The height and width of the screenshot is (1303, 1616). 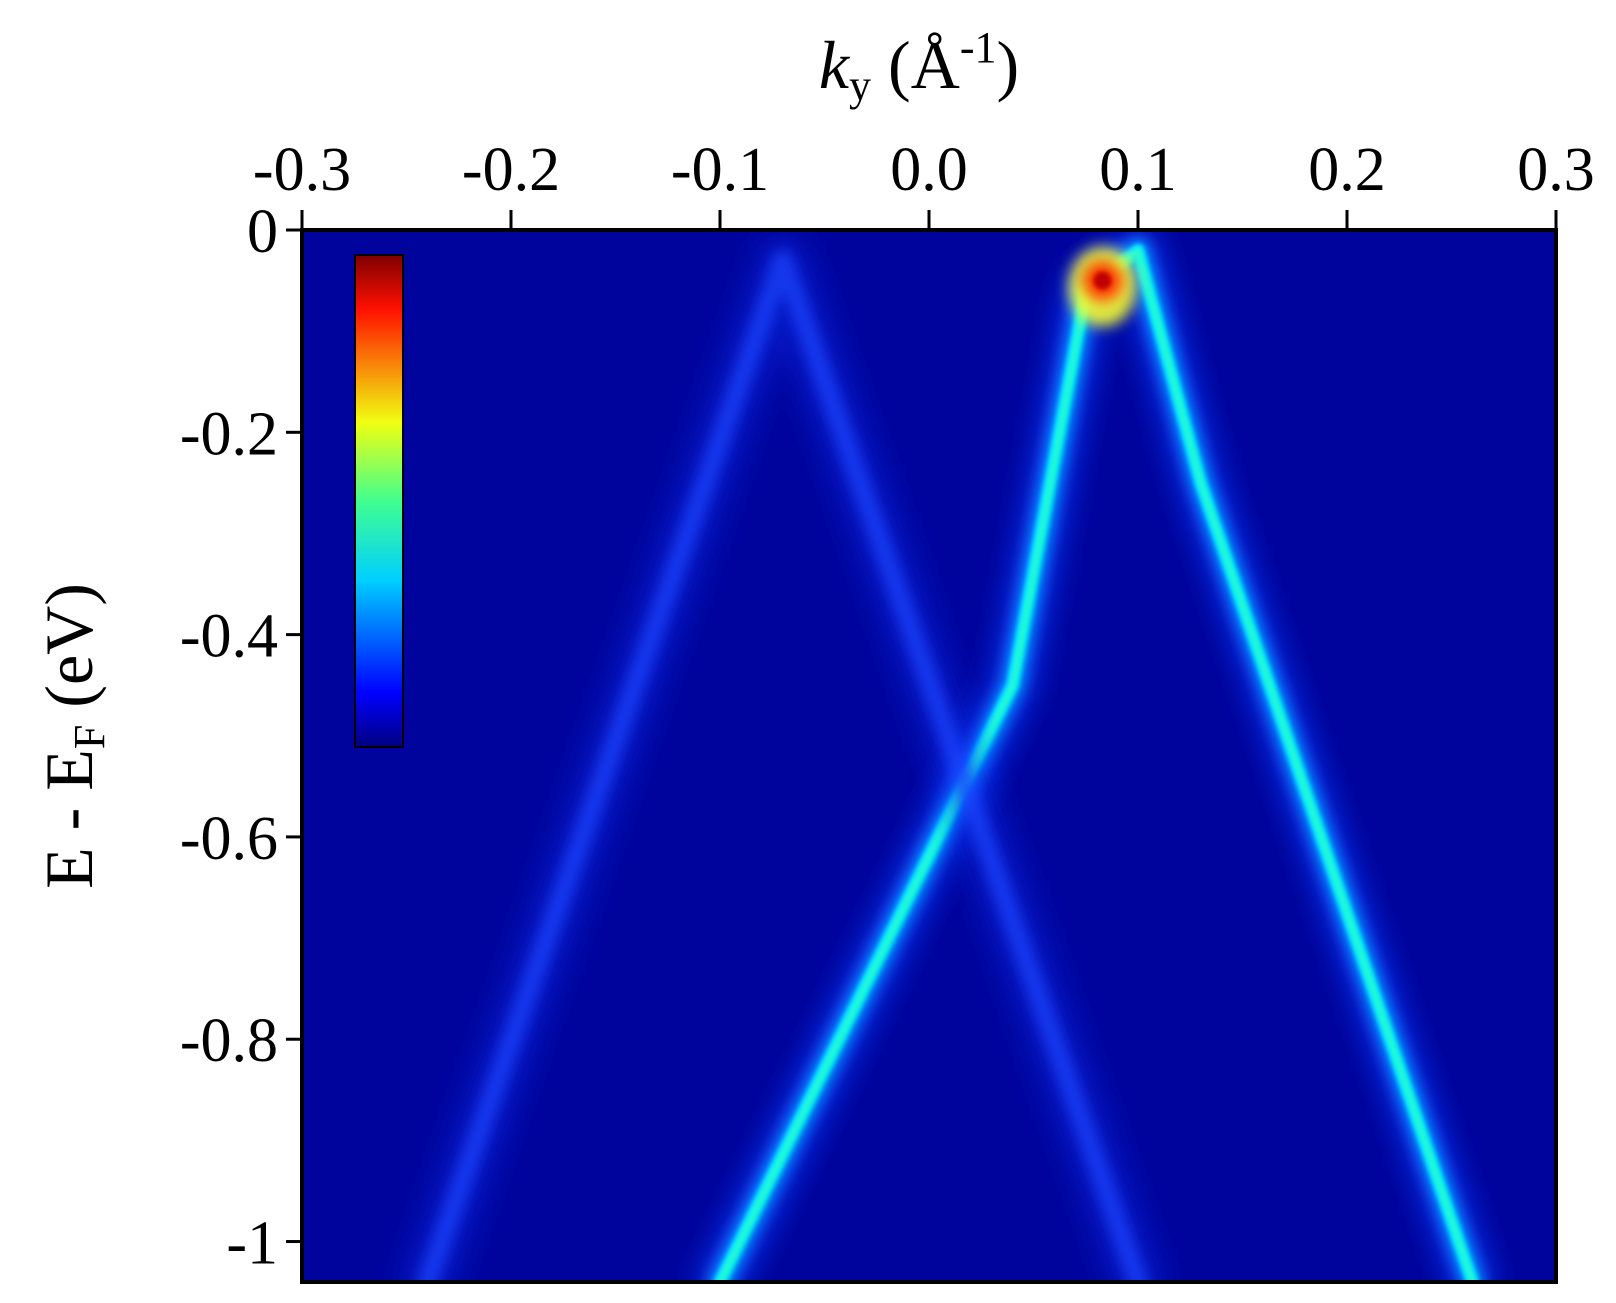 I want to click on y-tick-label: -1, so click(x=252, y=1244).